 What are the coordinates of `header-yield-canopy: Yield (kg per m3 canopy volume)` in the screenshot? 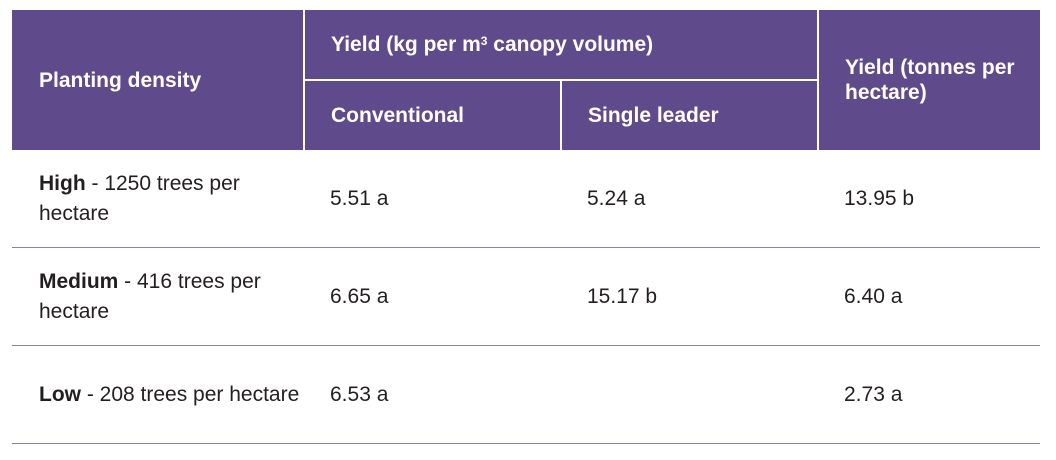 It's located at (560, 45).